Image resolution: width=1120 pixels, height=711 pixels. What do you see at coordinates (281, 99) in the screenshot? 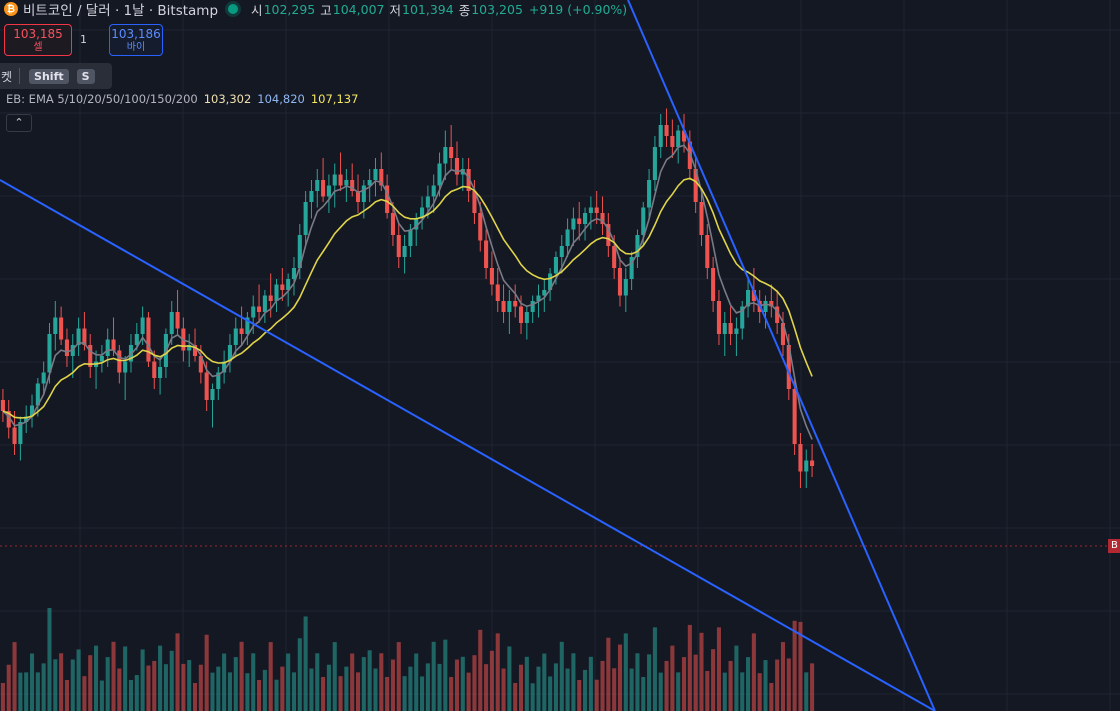
I see `indicator-value-2: 104,820` at bounding box center [281, 99].